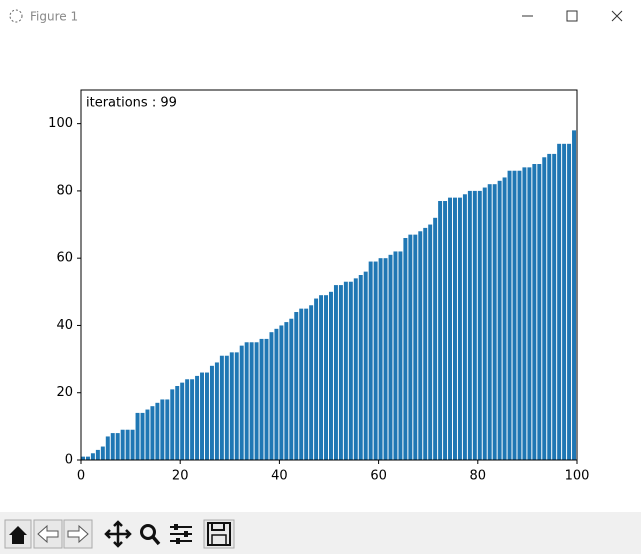 The width and height of the screenshot is (641, 554). Describe the element at coordinates (64, 190) in the screenshot. I see `y-tick-label: 80` at that location.